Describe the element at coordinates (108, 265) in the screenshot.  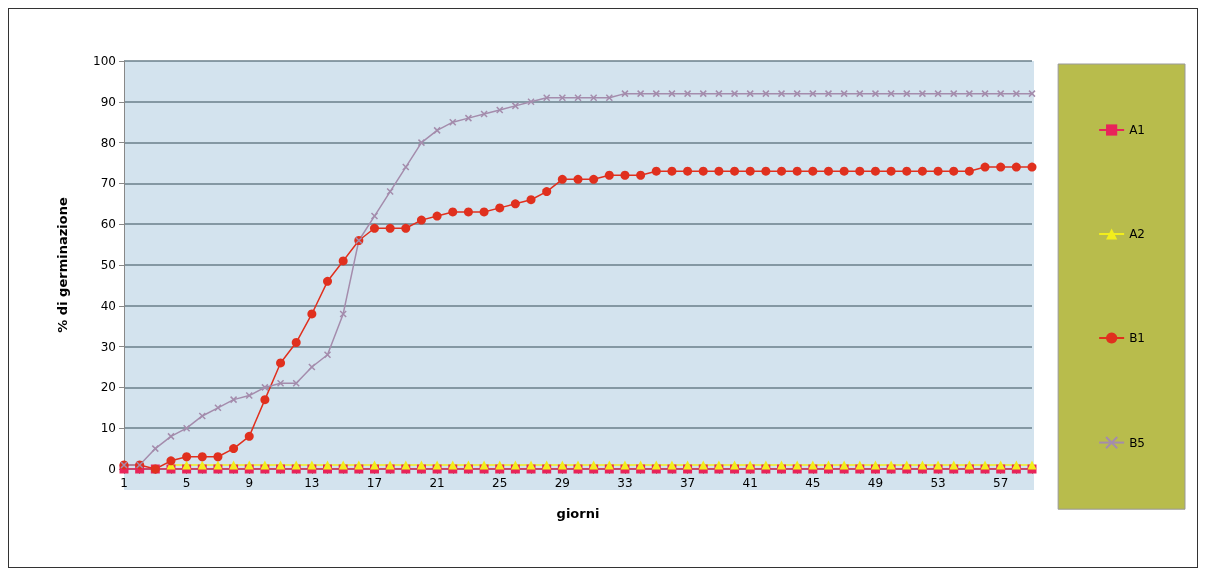
I see `y-tick-label: 50` at that location.